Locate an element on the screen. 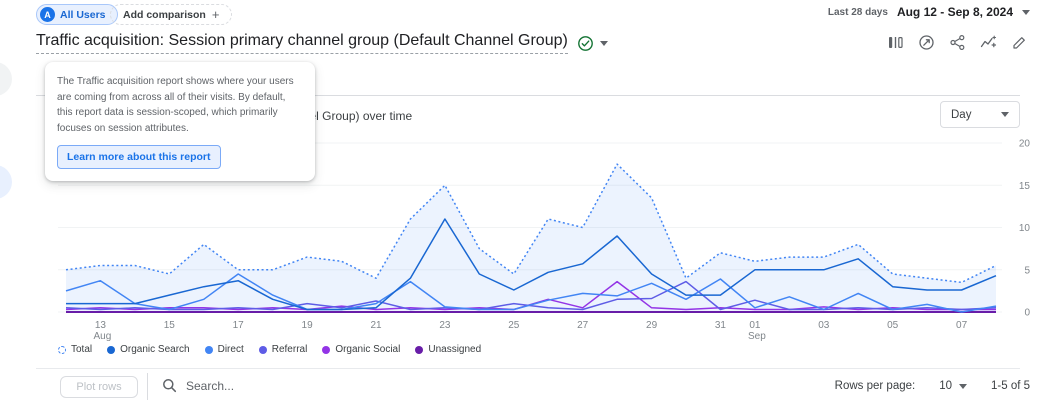 Image resolution: width=1040 pixels, height=400 pixels. table-search is located at coordinates (284, 385).